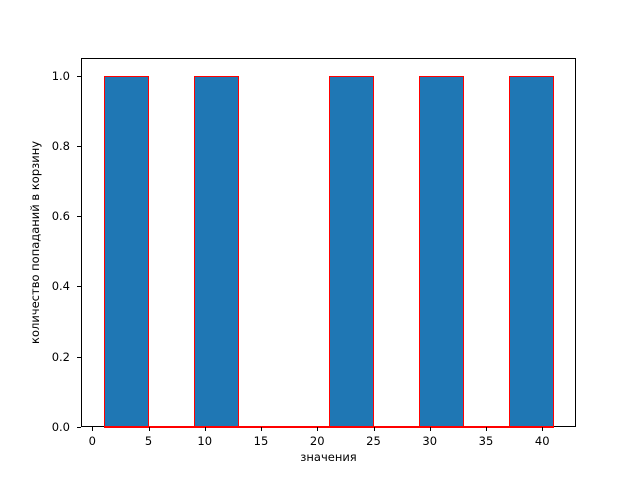 The image size is (640, 480). I want to click on x-tick-label: 10, so click(205, 441).